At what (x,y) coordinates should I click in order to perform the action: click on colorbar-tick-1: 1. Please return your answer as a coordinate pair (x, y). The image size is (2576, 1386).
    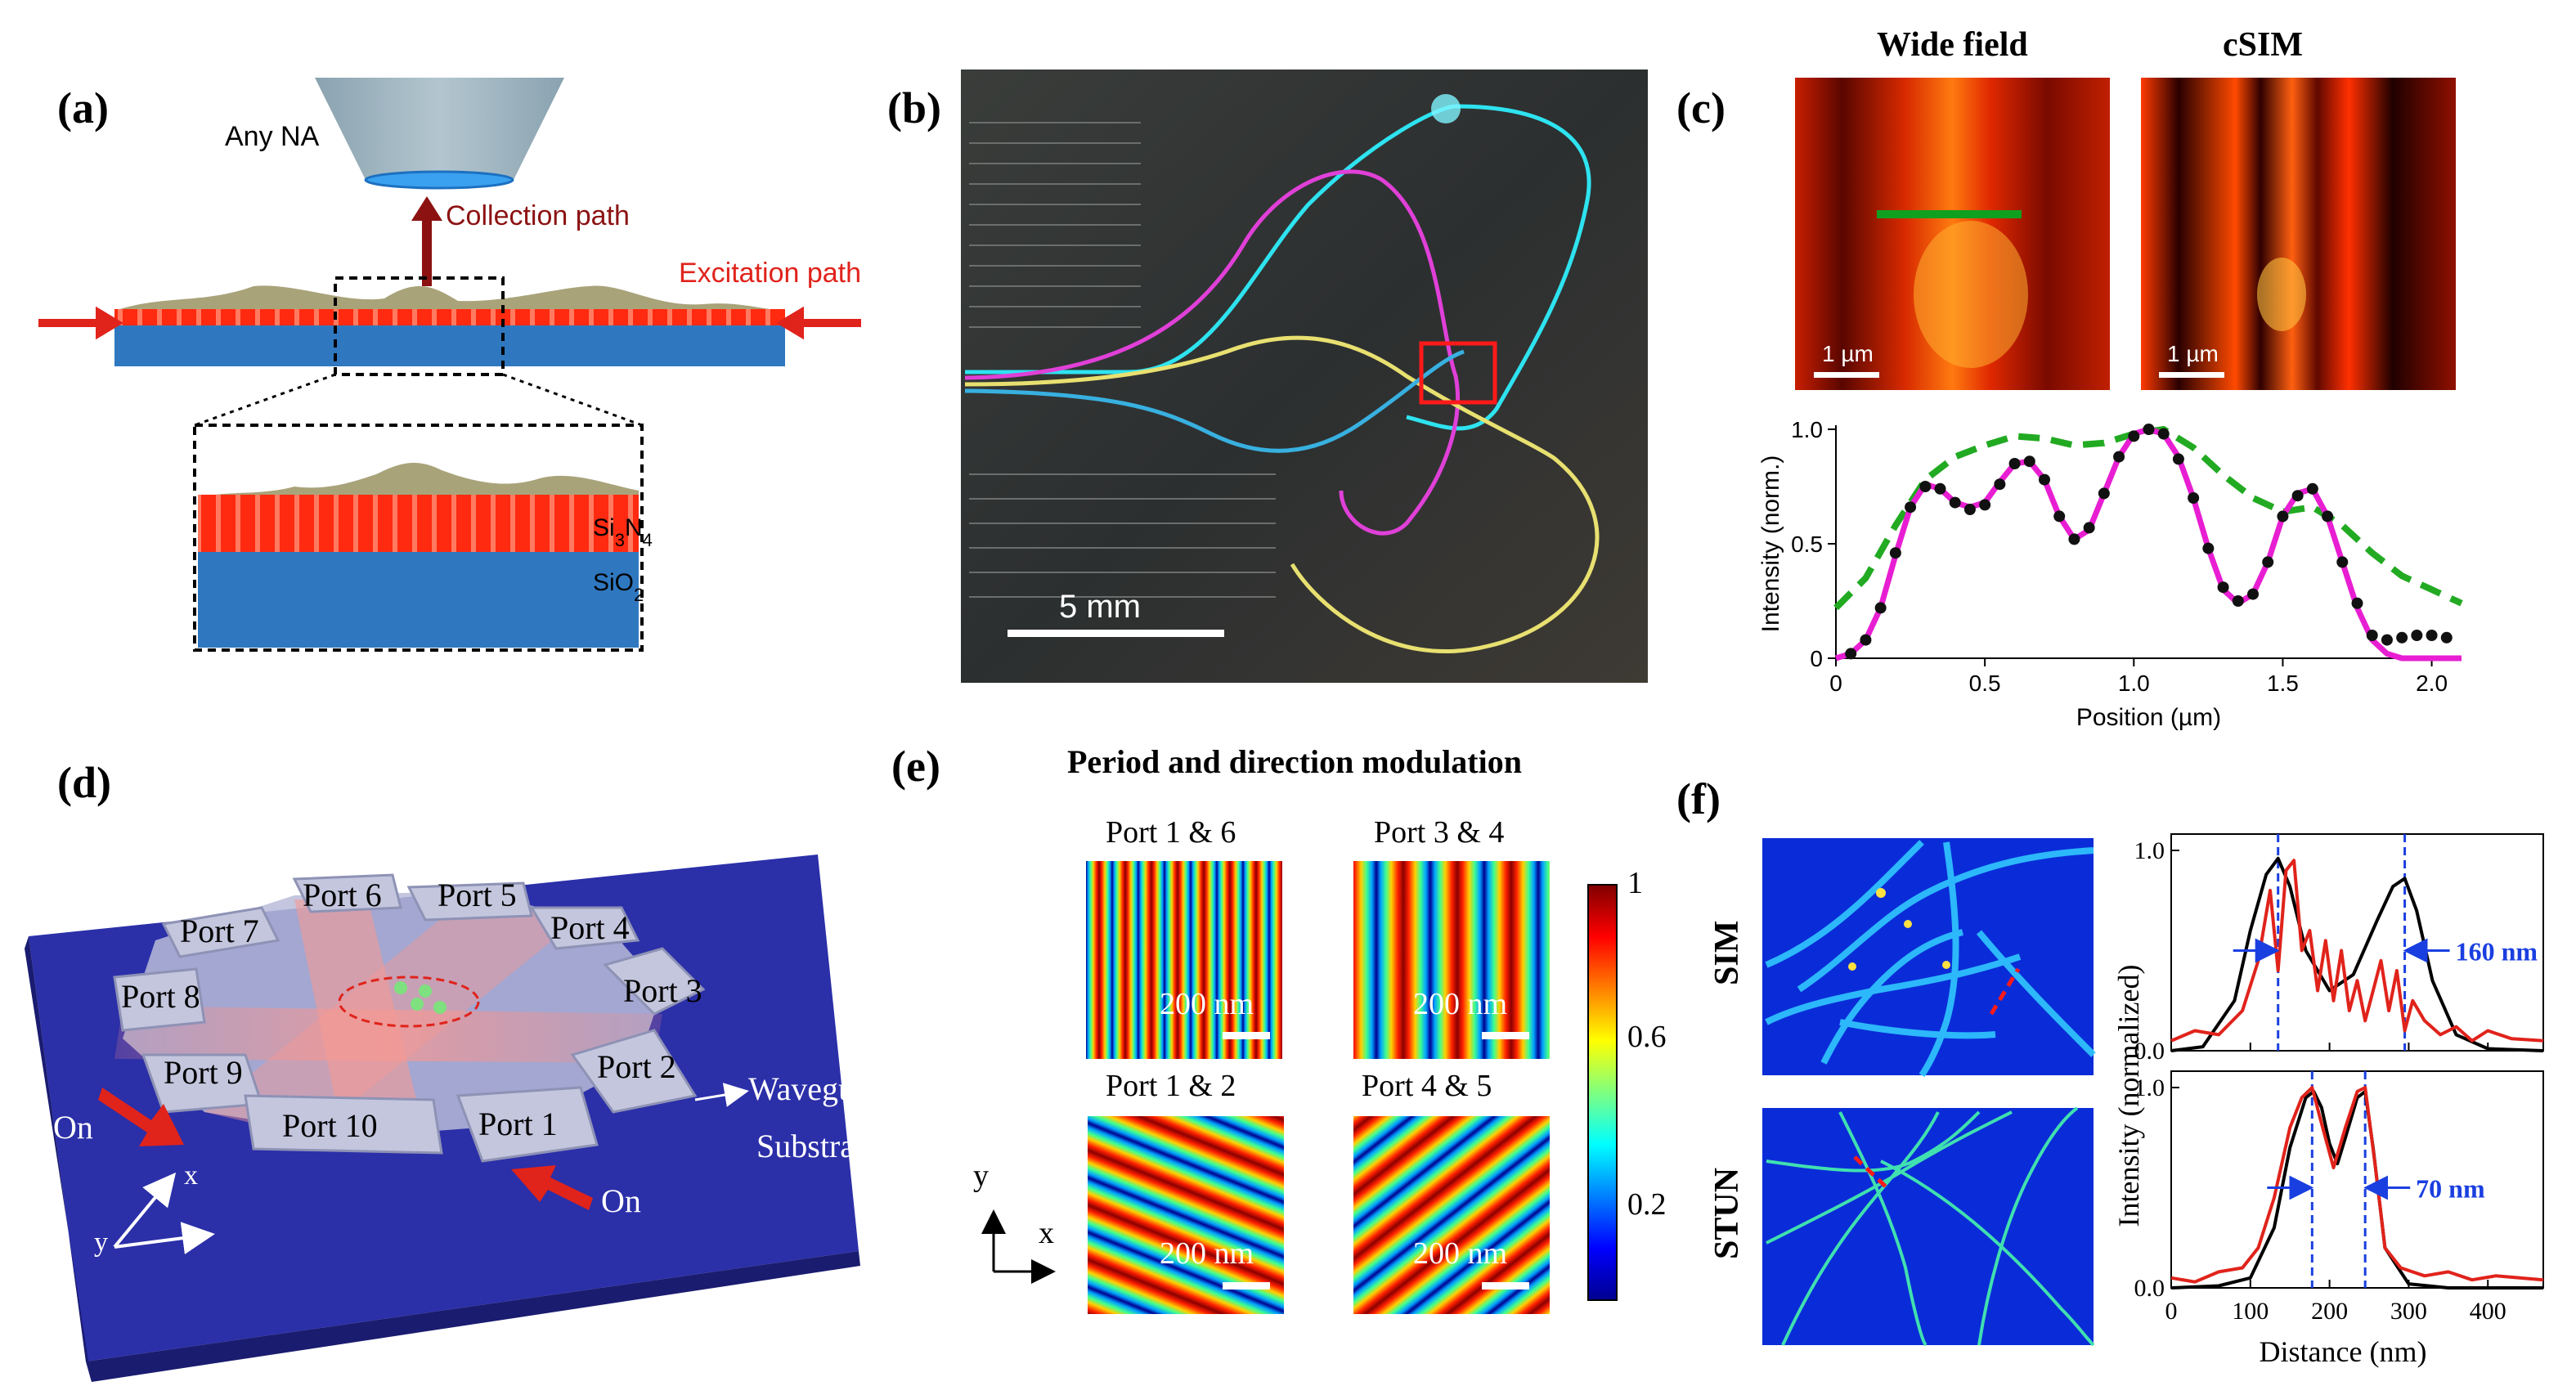
    Looking at the image, I should click on (1635, 883).